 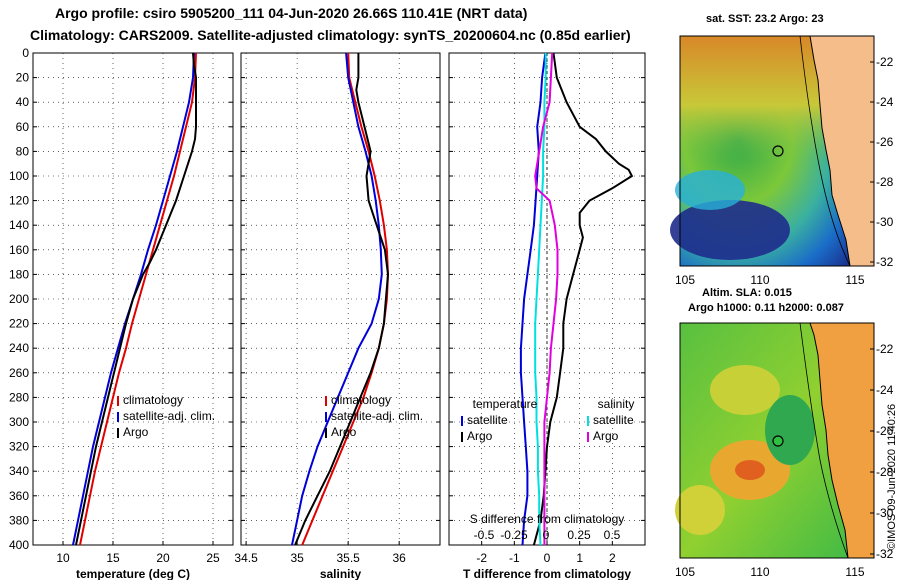 What do you see at coordinates (348, 558) in the screenshot?
I see `salinity-xtick-label: 35.5` at bounding box center [348, 558].